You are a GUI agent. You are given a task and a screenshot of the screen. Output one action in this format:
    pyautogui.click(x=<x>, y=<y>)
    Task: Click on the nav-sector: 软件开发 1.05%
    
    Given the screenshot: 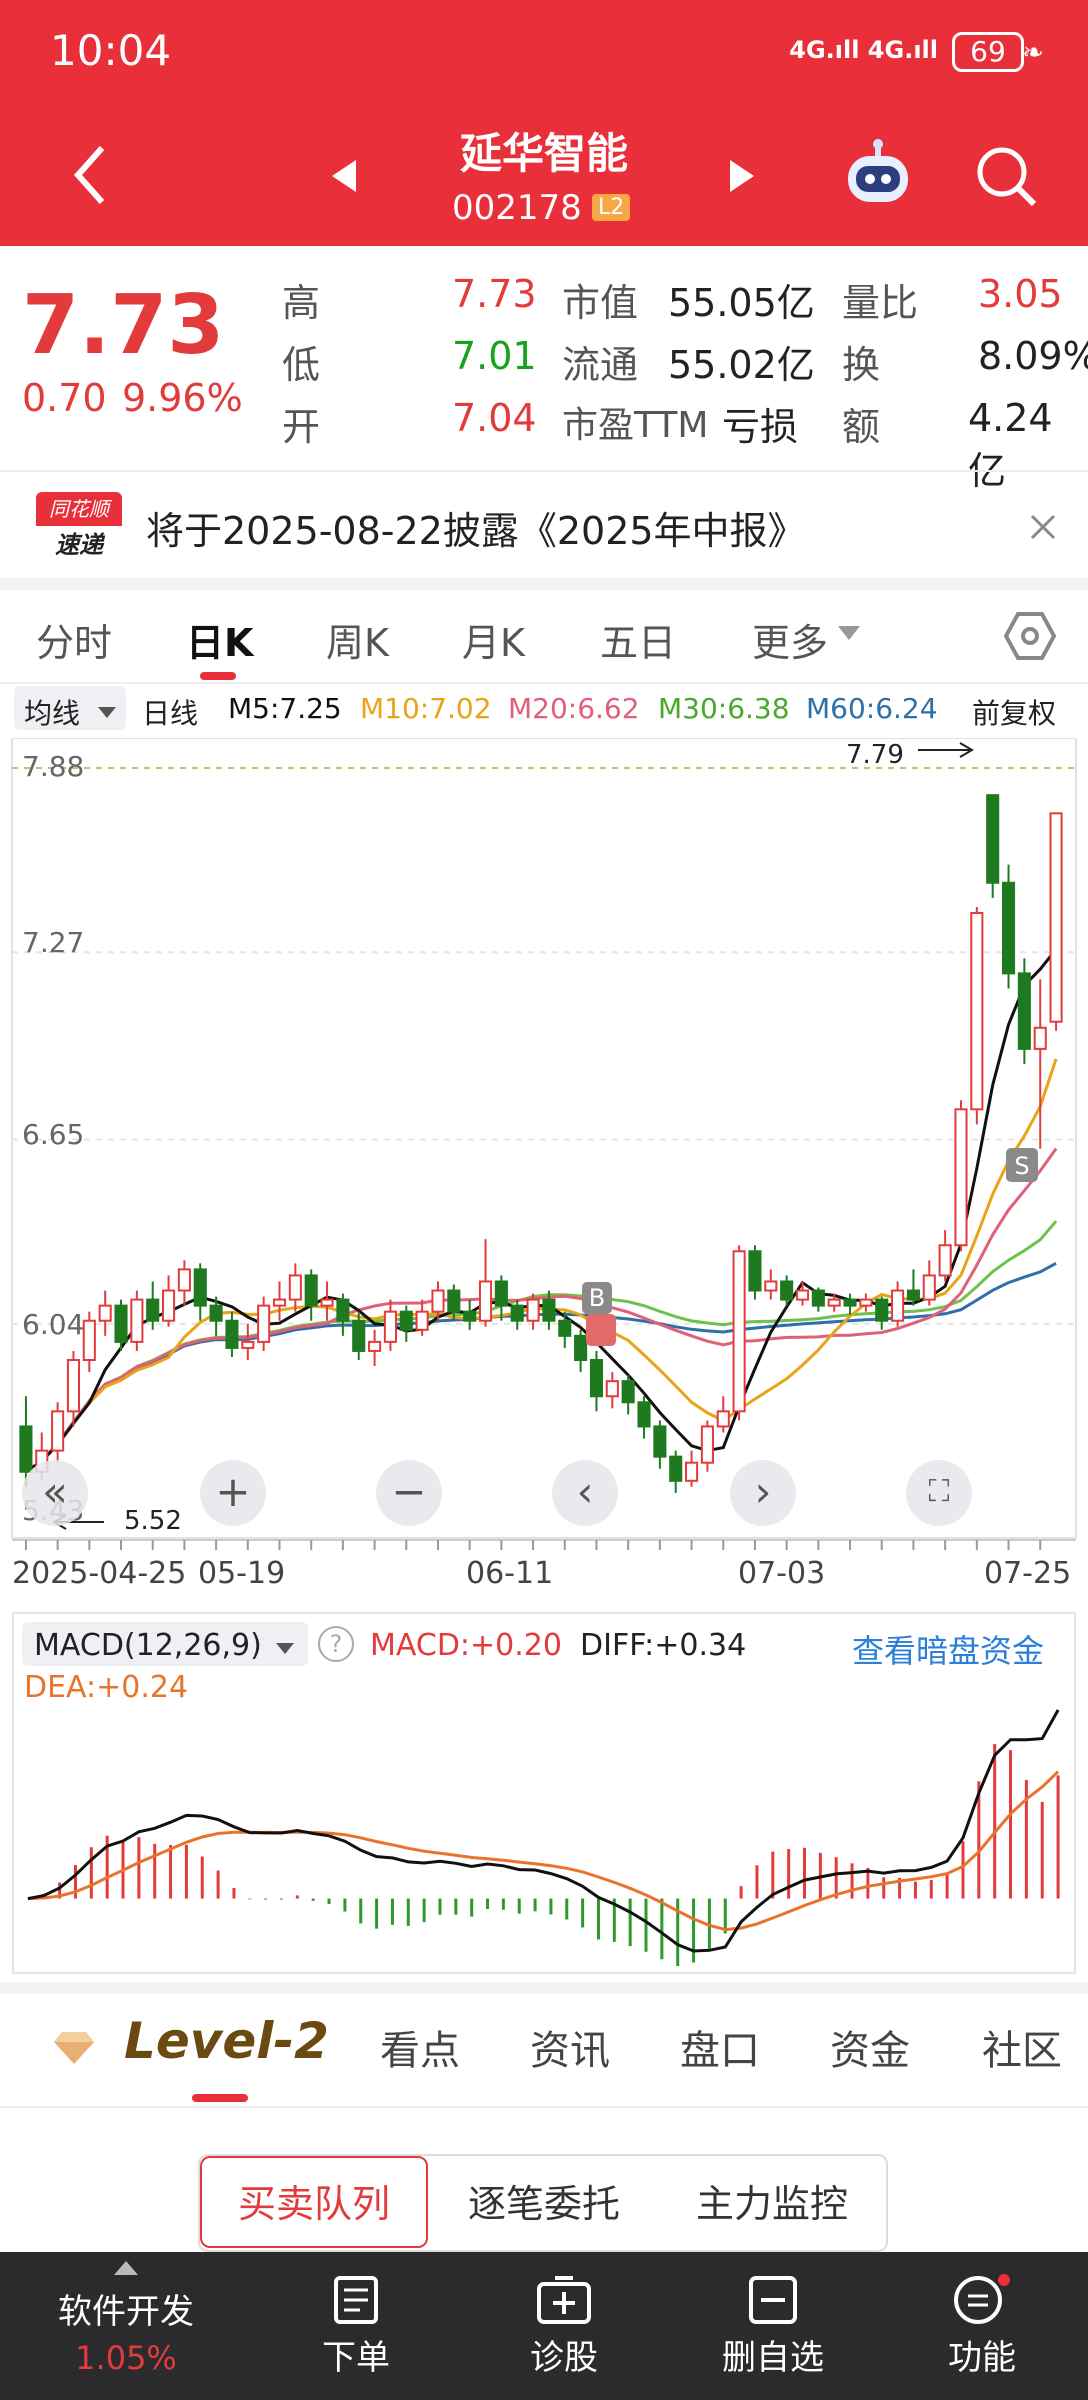 What is the action you would take?
    pyautogui.click(x=126, y=2326)
    